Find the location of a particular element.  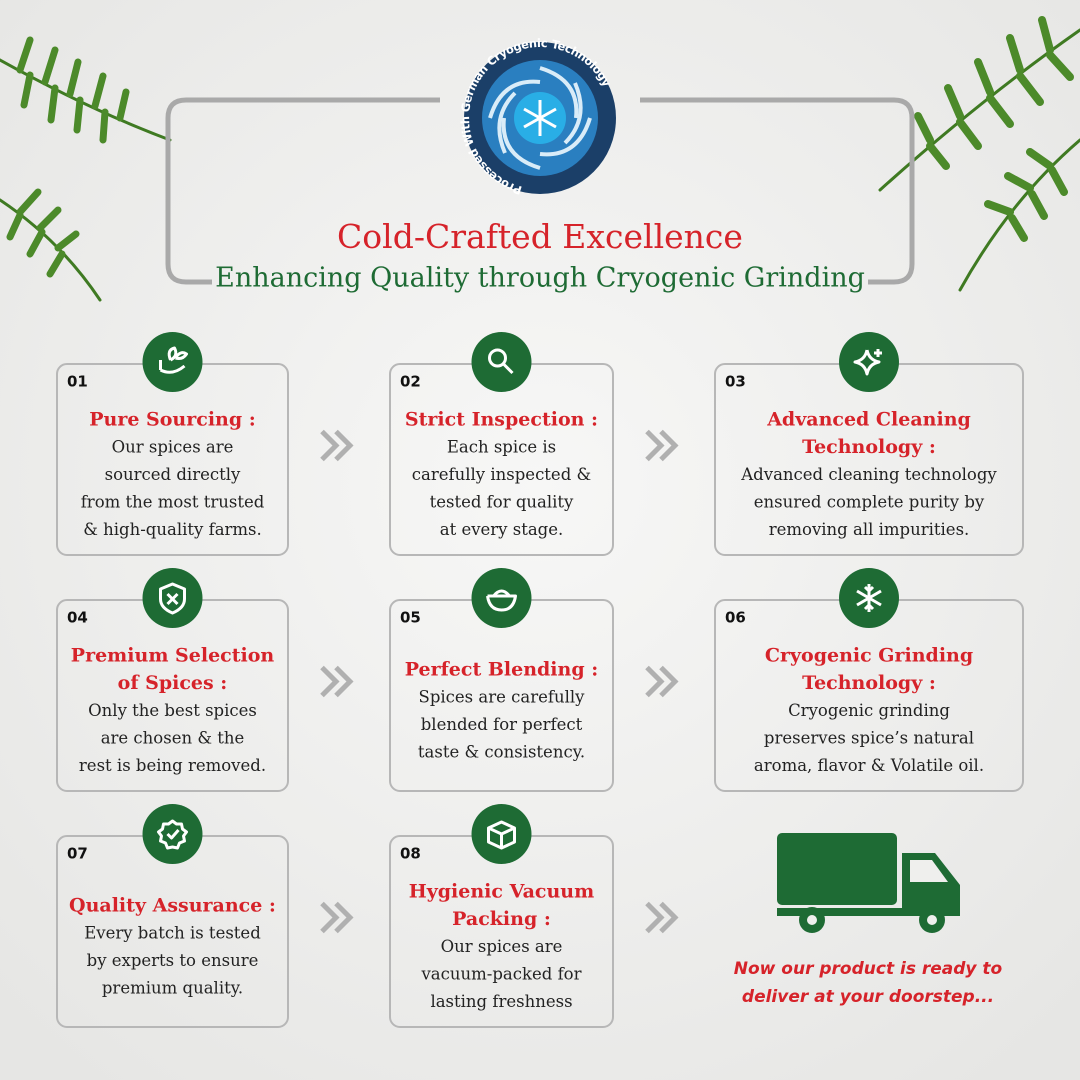

truck is located at coordinates (868, 883).